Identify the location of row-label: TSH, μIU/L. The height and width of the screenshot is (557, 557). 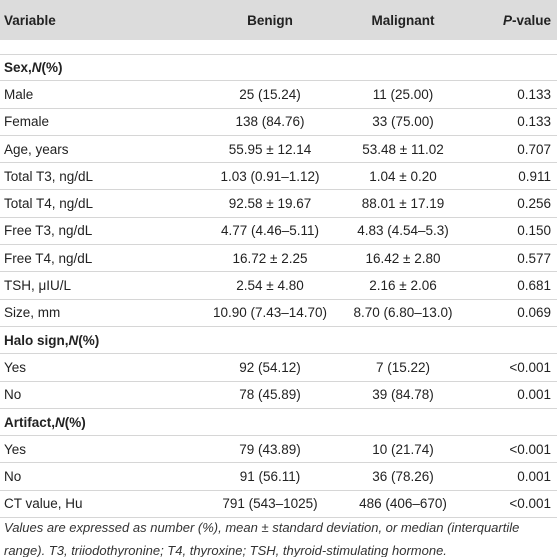
(38, 286).